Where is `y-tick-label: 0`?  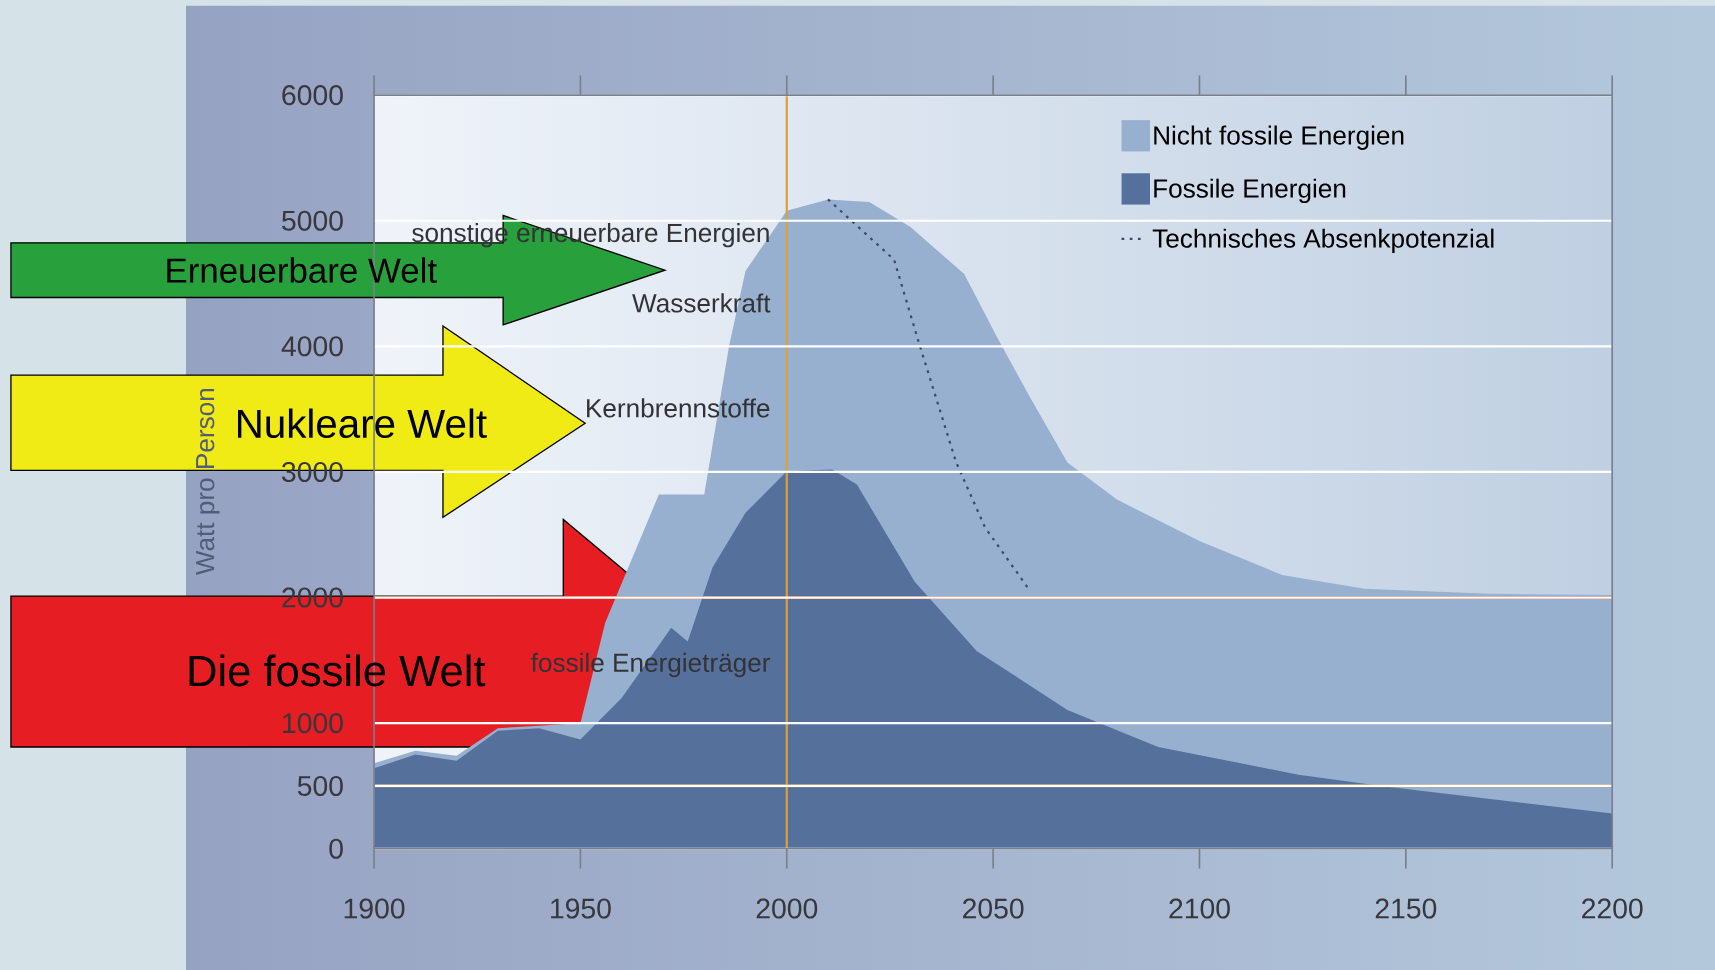 y-tick-label: 0 is located at coordinates (336, 848).